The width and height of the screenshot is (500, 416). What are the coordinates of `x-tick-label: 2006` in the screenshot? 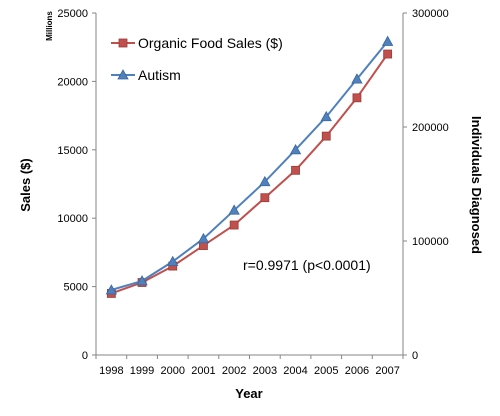 It's located at (357, 371).